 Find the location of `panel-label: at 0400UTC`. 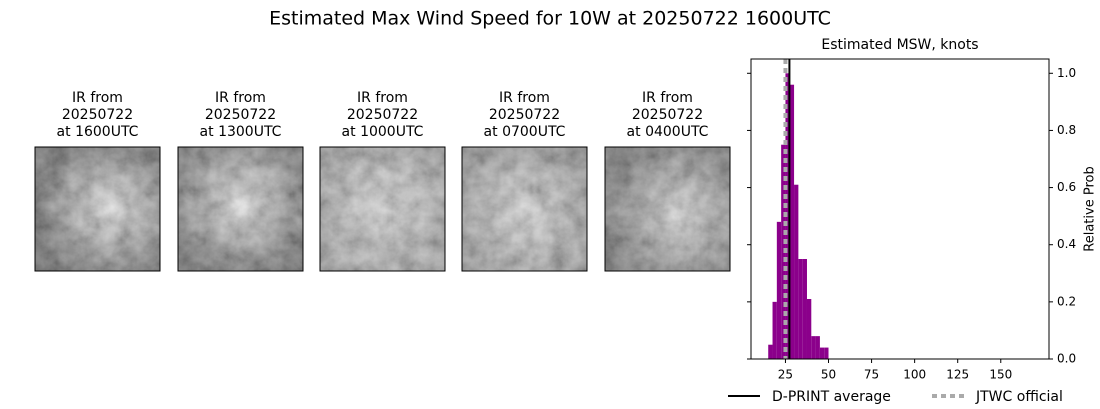

panel-label: at 0400UTC is located at coordinates (668, 132).